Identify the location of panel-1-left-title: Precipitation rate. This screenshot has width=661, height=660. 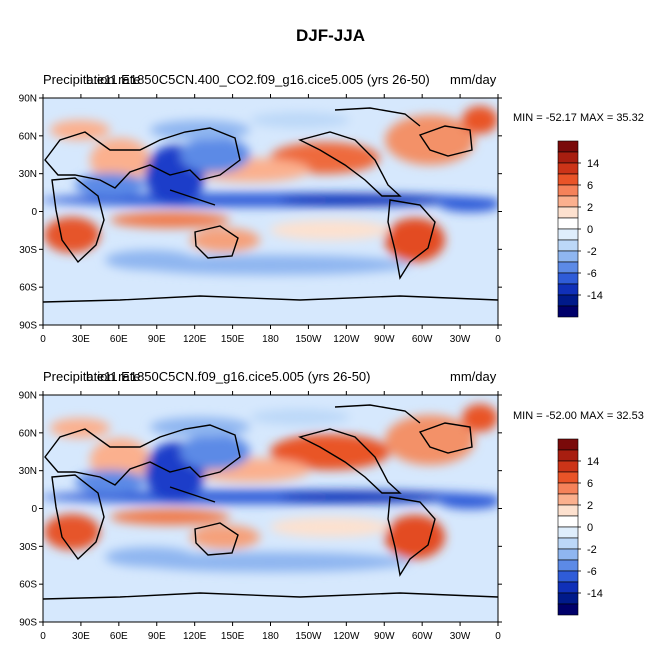
(92, 79).